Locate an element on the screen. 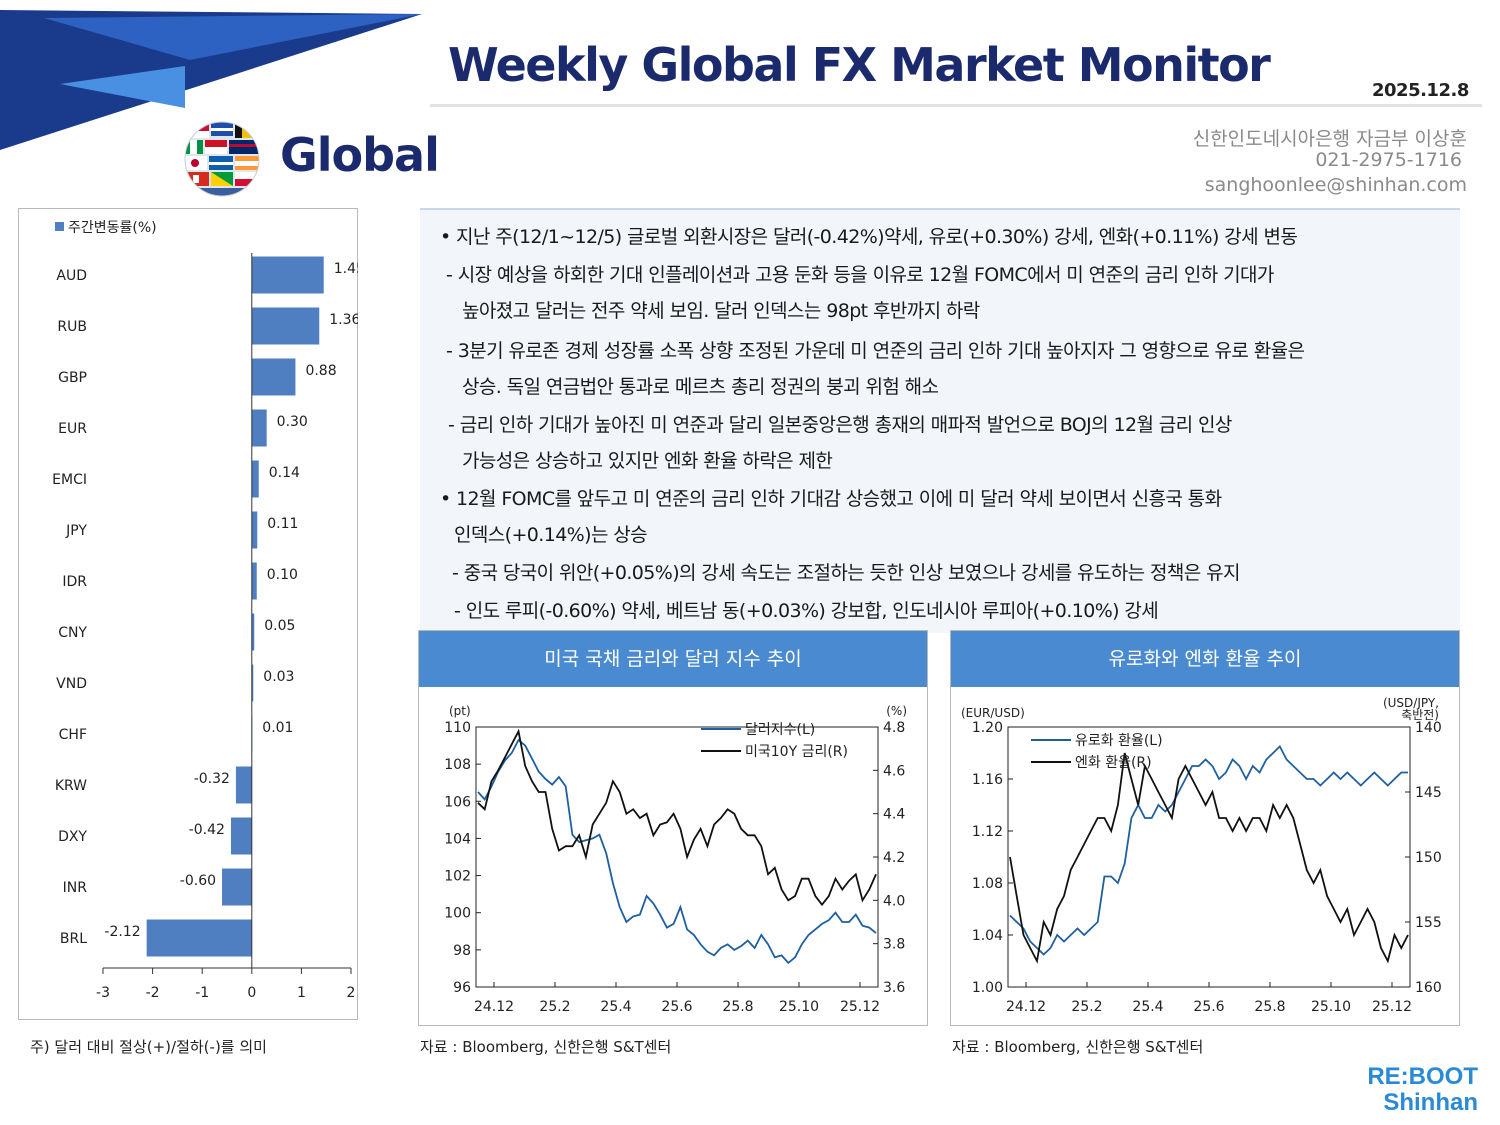  header-divider is located at coordinates (956, 105).